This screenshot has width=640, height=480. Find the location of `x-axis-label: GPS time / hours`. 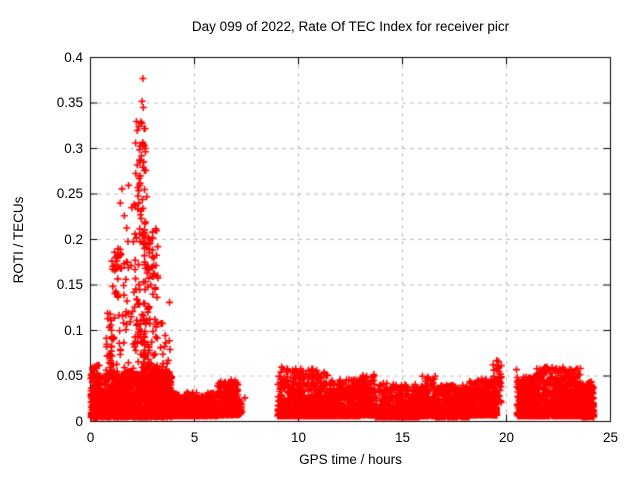

x-axis-label: GPS time / hours is located at coordinates (350, 459).